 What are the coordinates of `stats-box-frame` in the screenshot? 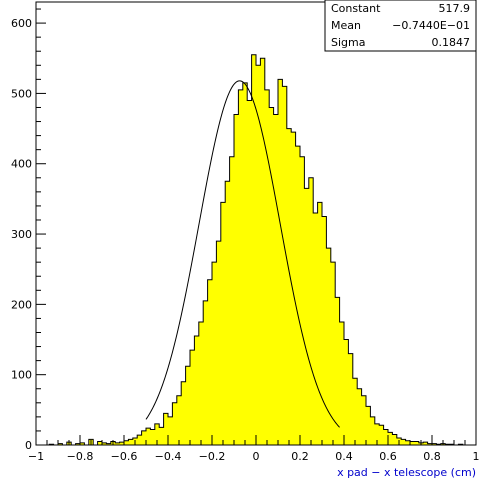 It's located at (400, 26).